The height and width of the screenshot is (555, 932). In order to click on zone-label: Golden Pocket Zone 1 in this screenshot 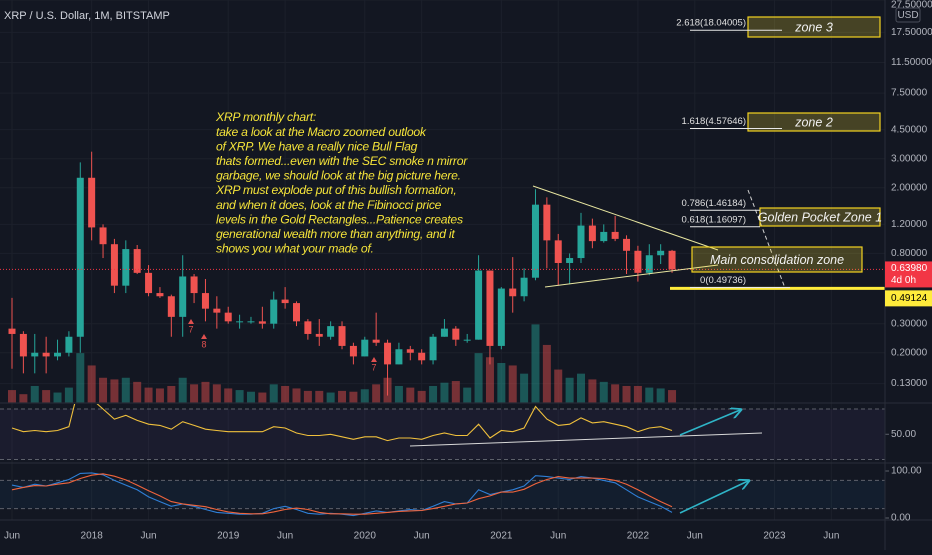, I will do `click(820, 217)`.